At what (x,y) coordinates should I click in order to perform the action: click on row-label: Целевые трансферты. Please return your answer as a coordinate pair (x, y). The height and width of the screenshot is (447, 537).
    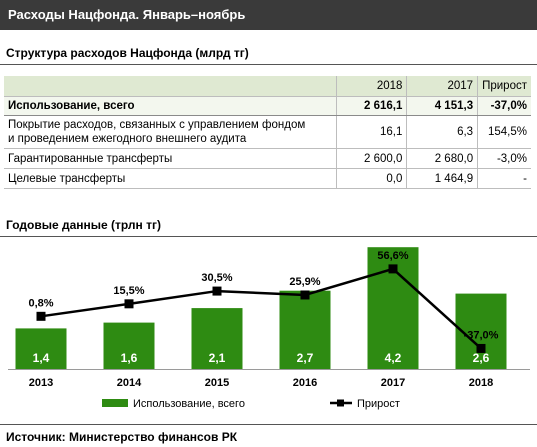
    Looking at the image, I should click on (170, 178).